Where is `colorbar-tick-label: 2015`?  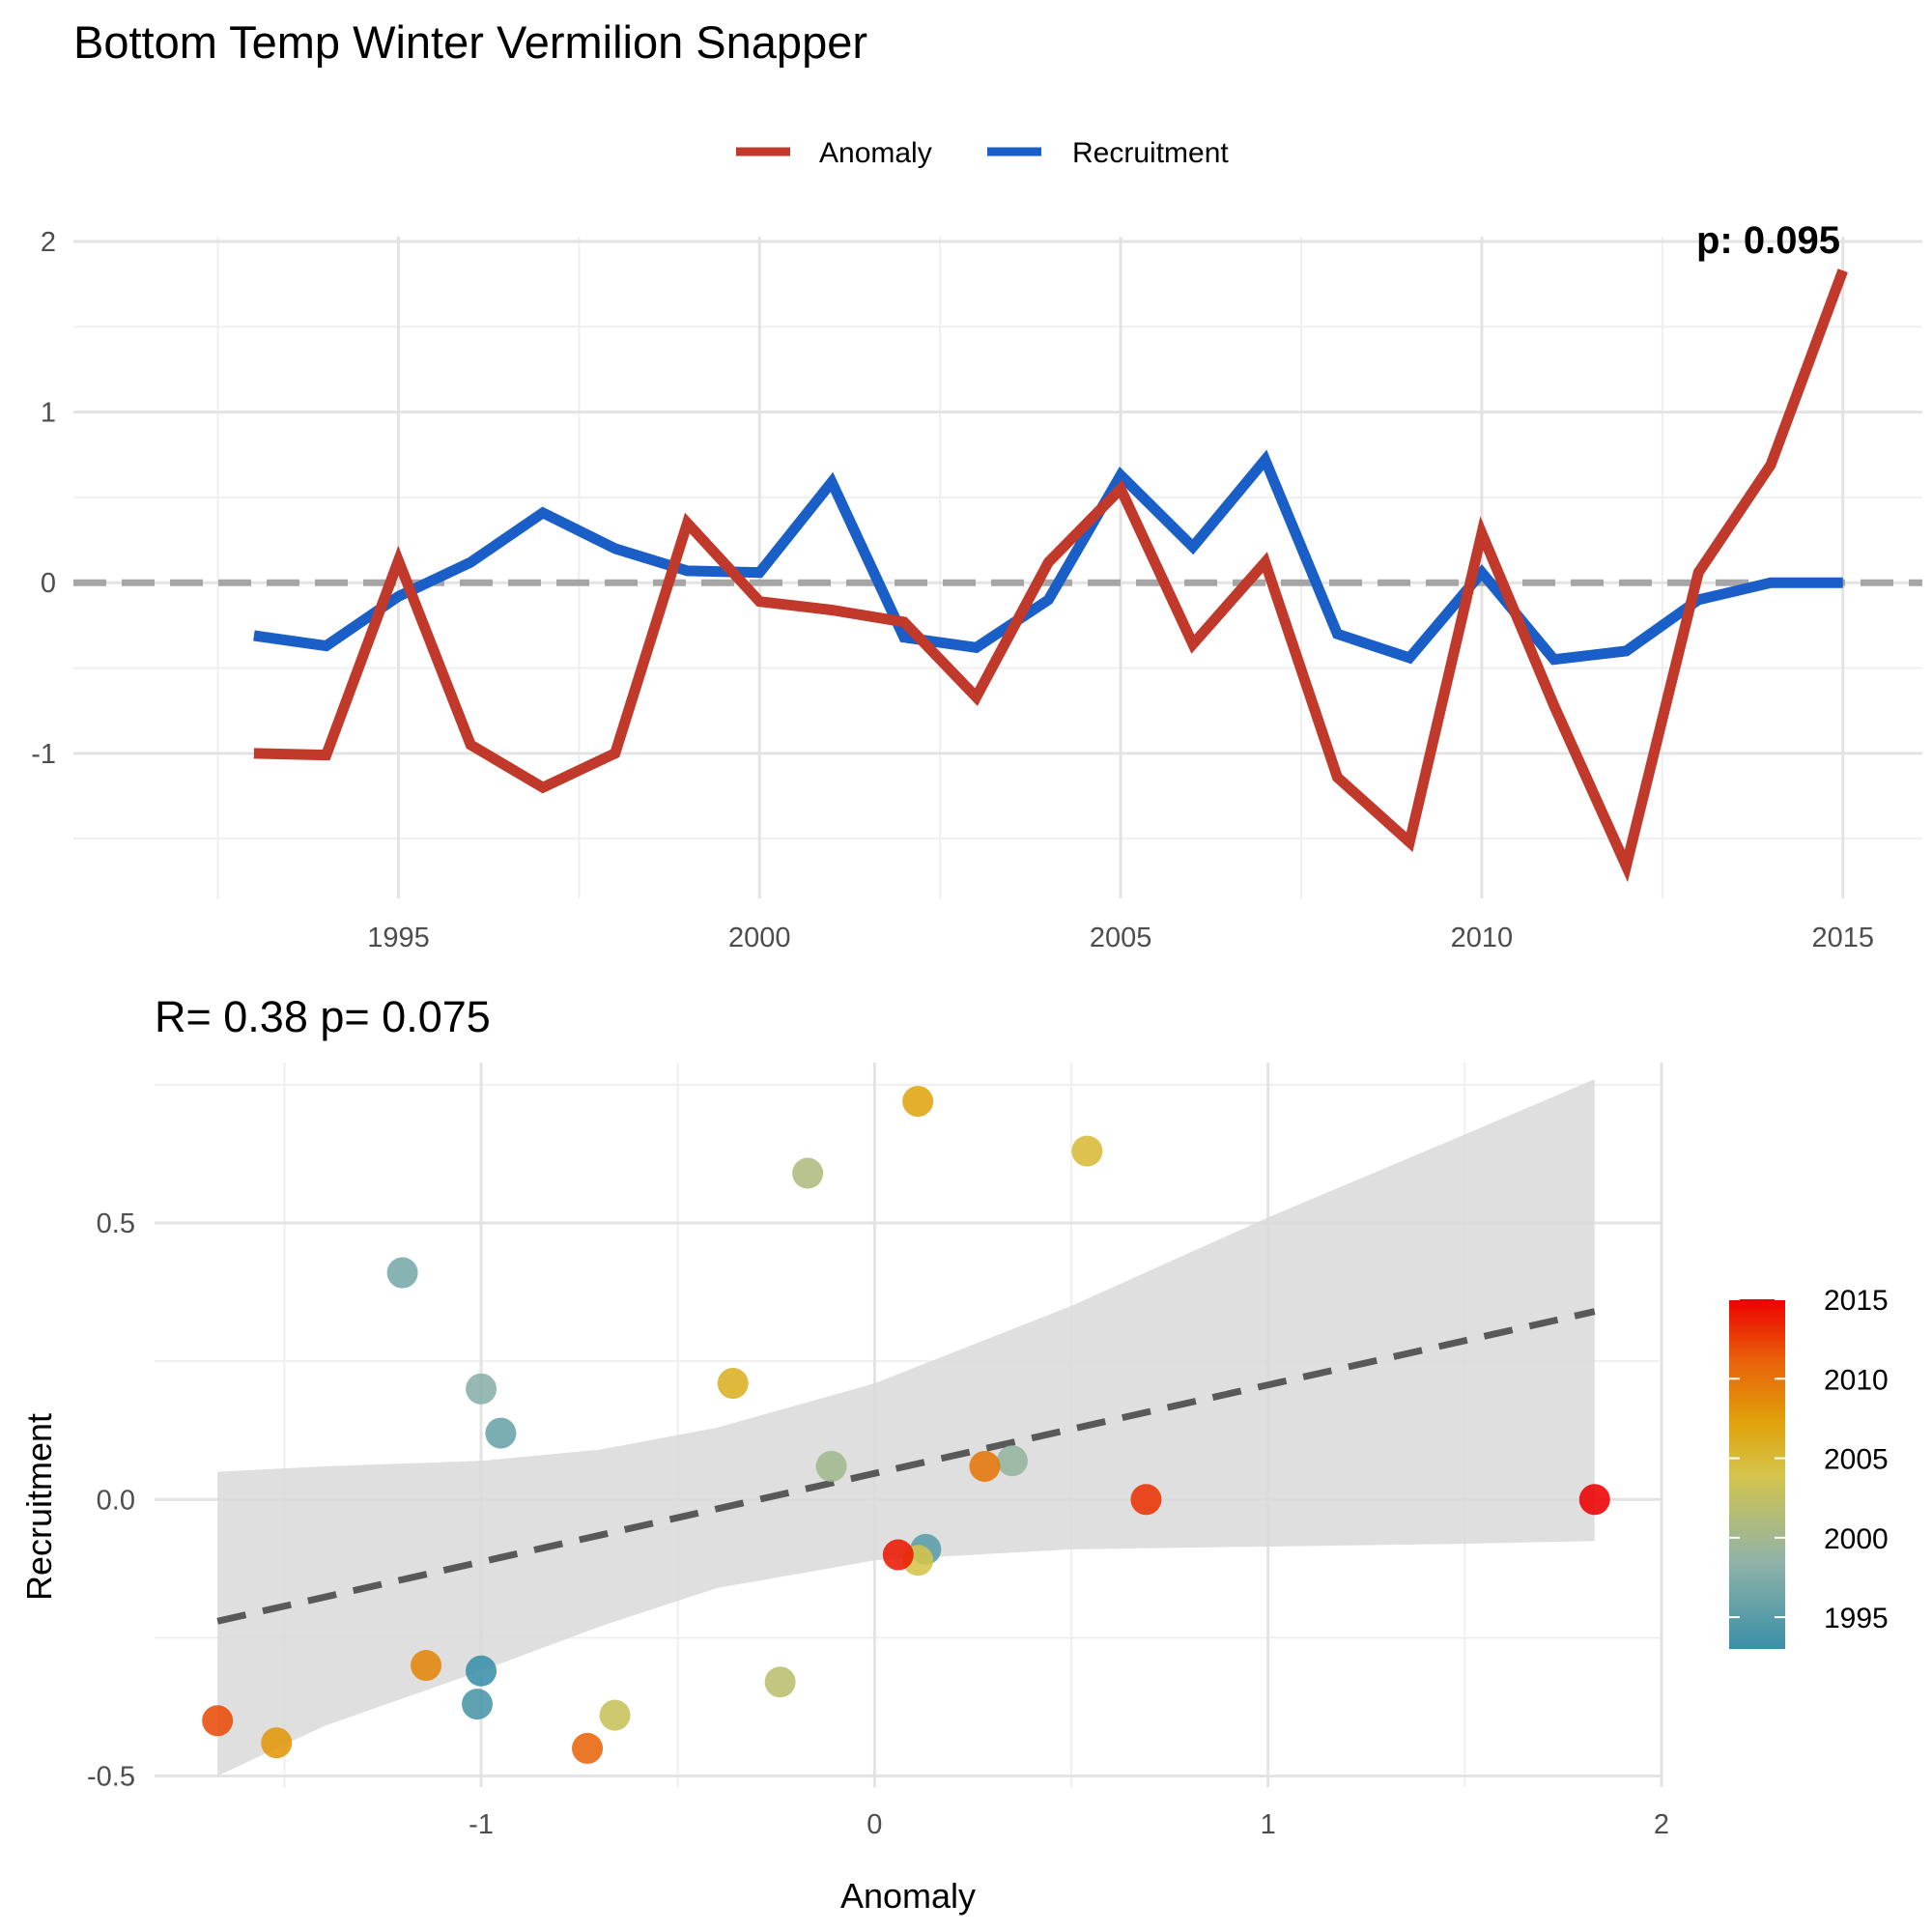 colorbar-tick-label: 2015 is located at coordinates (1856, 1301).